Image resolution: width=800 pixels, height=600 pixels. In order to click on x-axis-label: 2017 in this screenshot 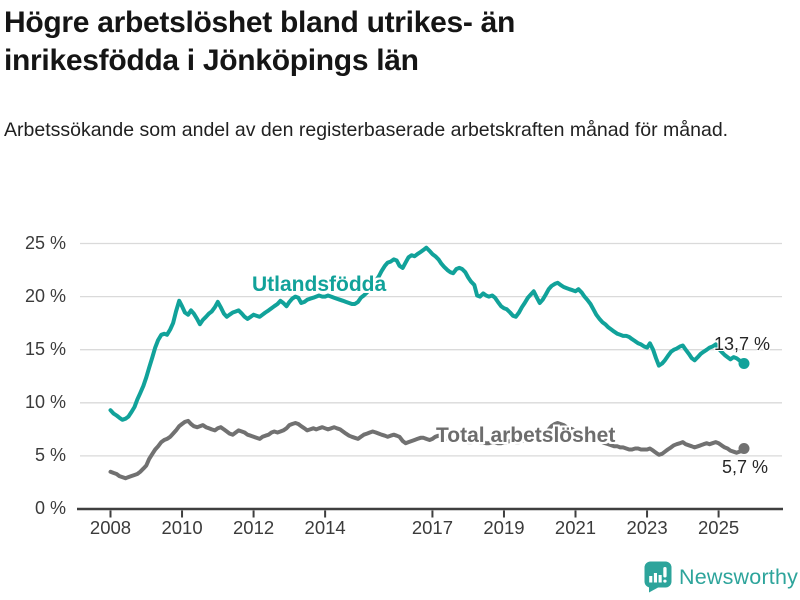, I will do `click(432, 527)`.